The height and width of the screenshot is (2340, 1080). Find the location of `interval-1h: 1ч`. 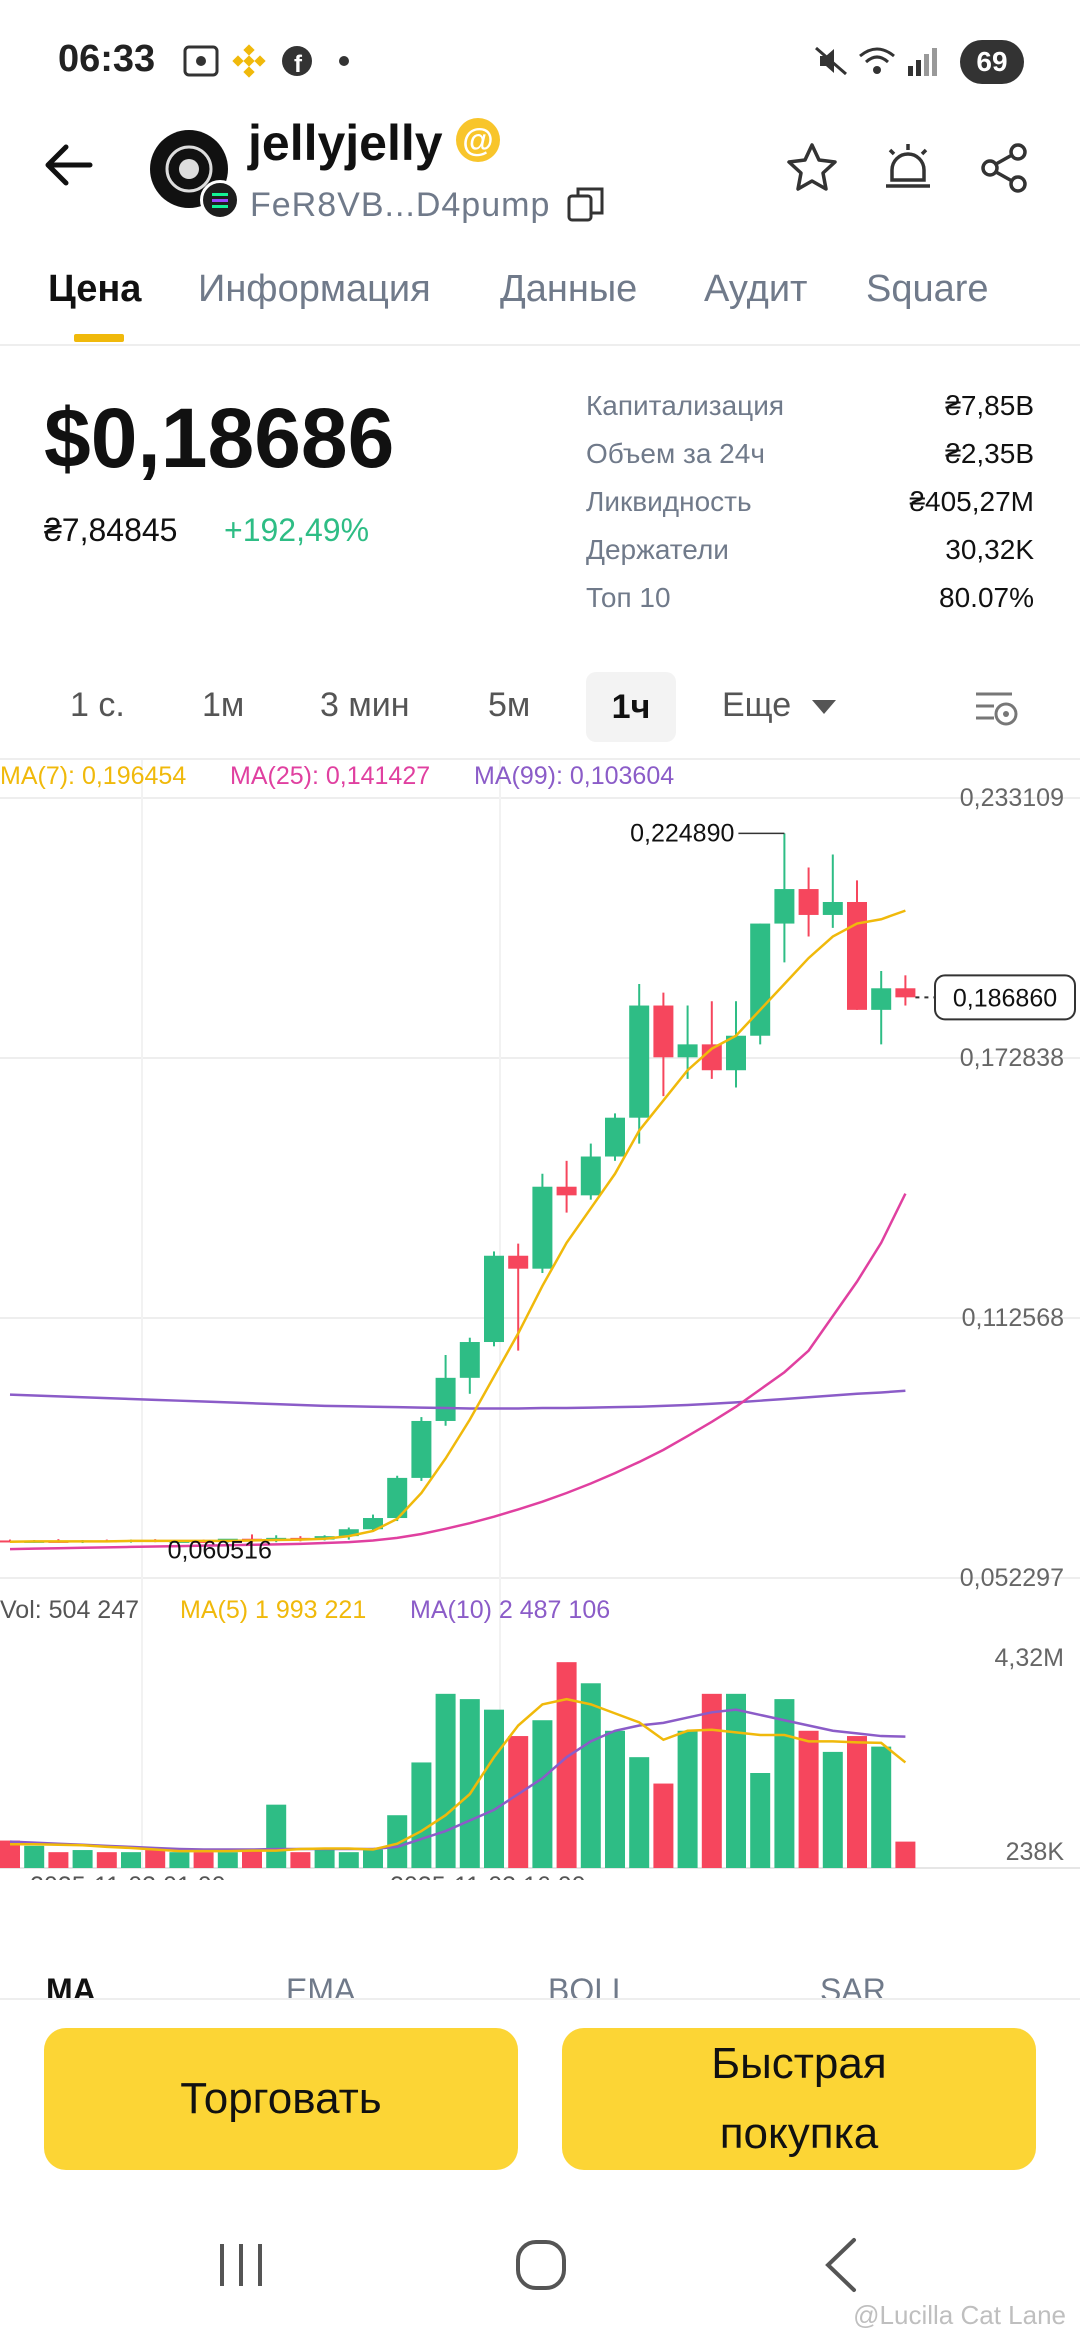

interval-1h: 1ч is located at coordinates (631, 707).